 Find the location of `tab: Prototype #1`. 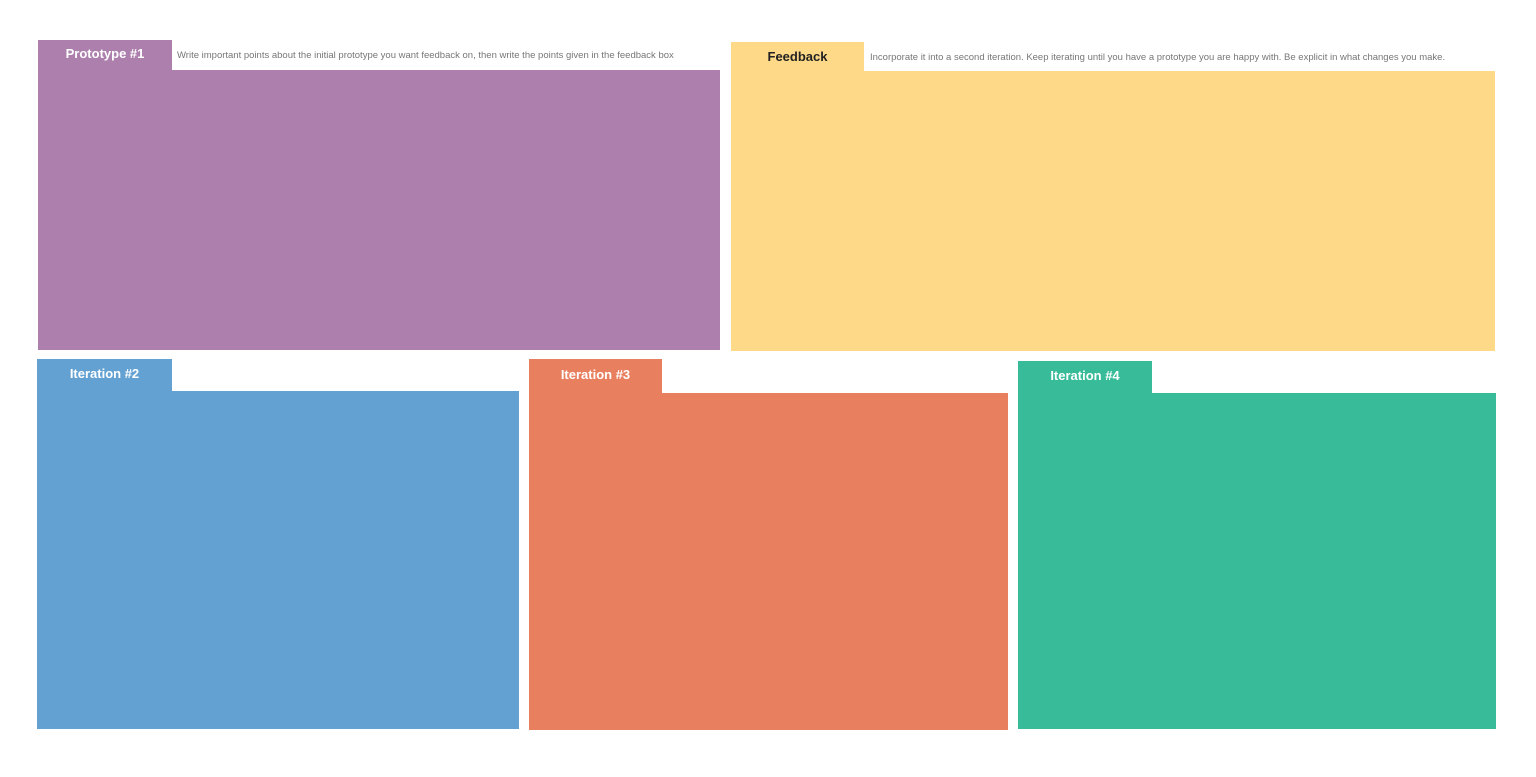

tab: Prototype #1 is located at coordinates (105, 55).